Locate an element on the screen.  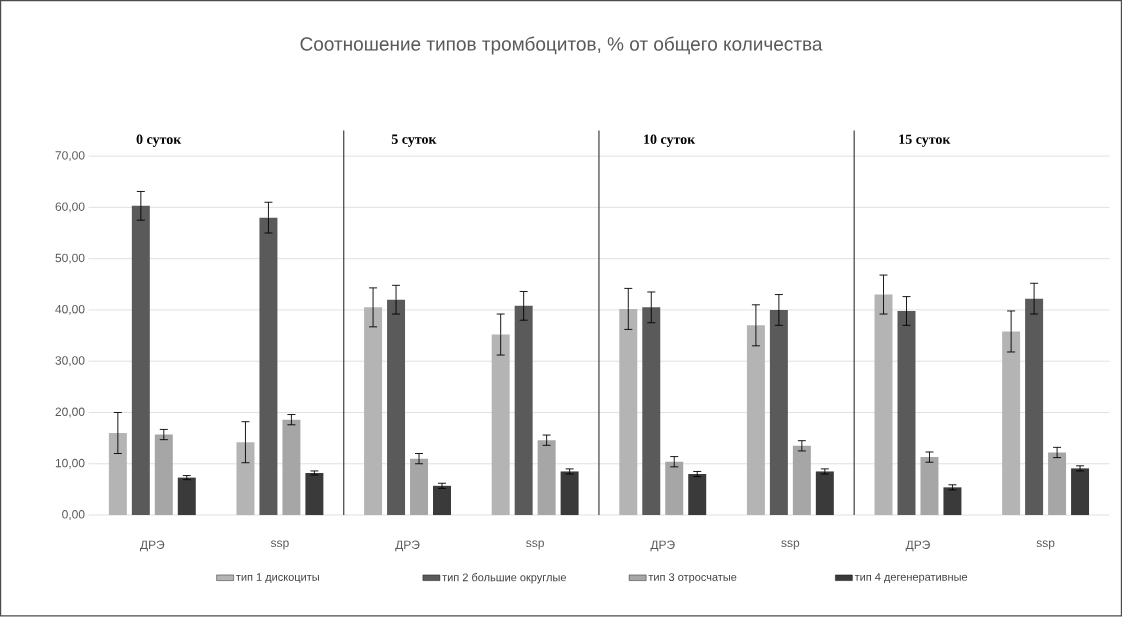
legend-label: тип 1 дискоциты is located at coordinates (277, 578).